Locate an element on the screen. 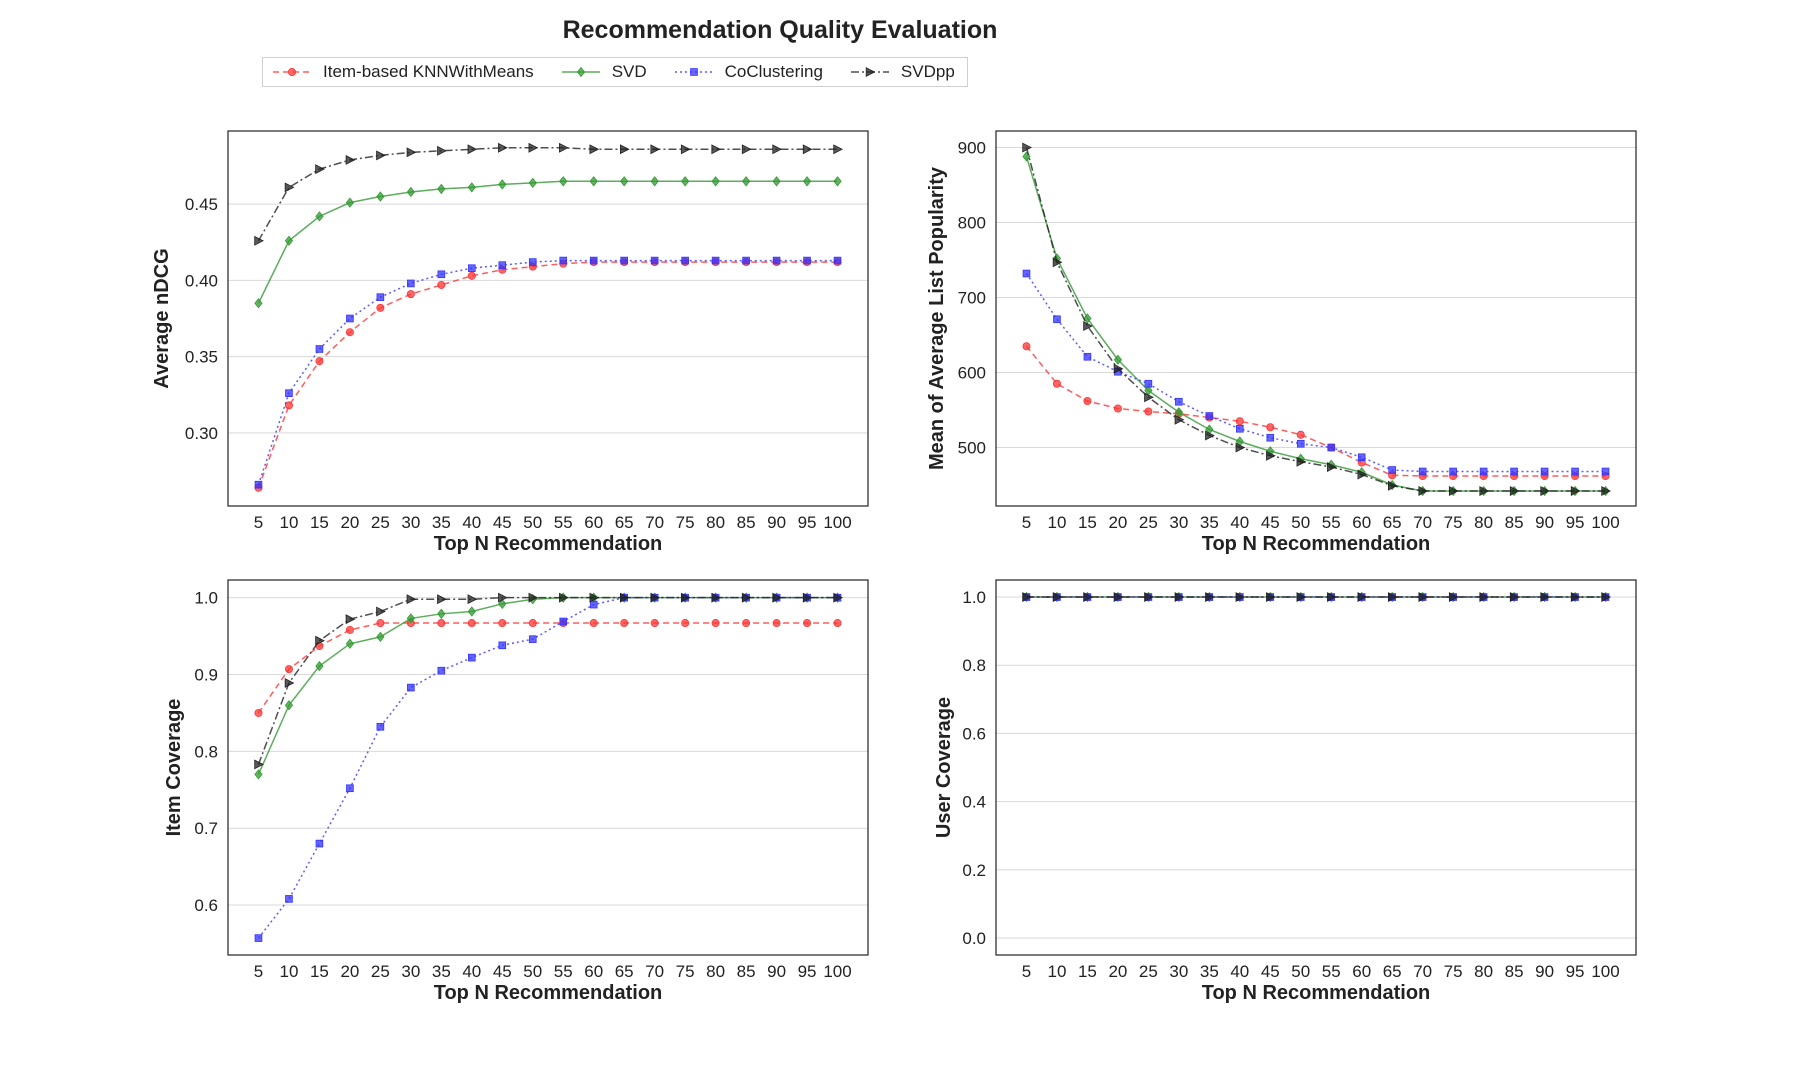 This screenshot has height=1080, width=1800. y-tick-label: 0.35 is located at coordinates (201, 357).